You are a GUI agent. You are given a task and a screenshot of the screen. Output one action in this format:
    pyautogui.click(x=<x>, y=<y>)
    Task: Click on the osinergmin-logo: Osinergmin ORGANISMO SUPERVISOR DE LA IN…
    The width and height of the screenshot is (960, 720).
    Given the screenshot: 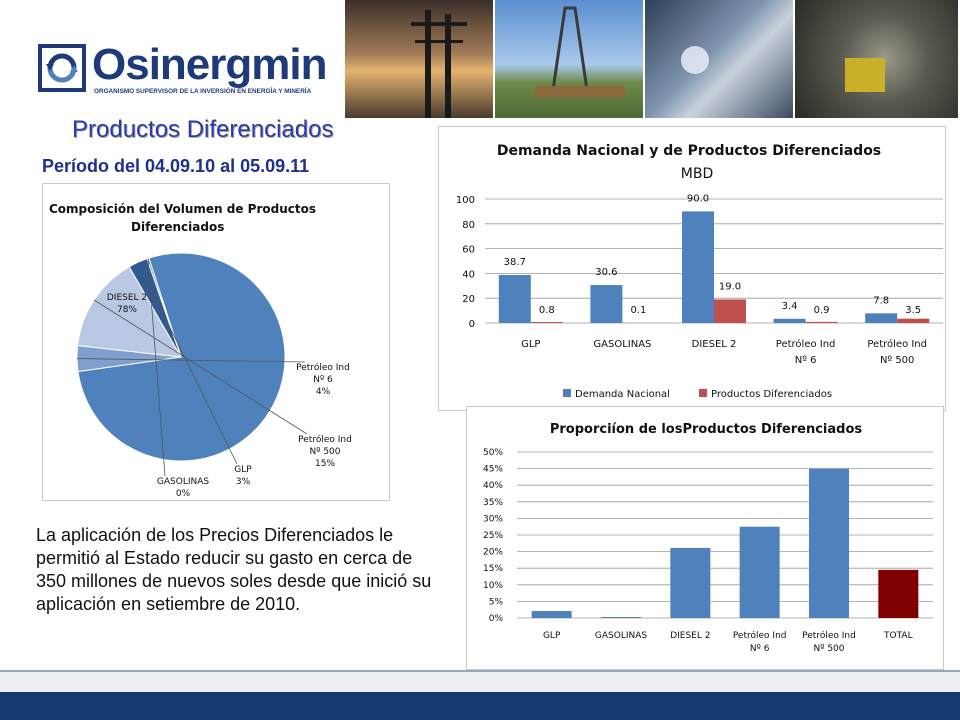 What is the action you would take?
    pyautogui.click(x=188, y=72)
    